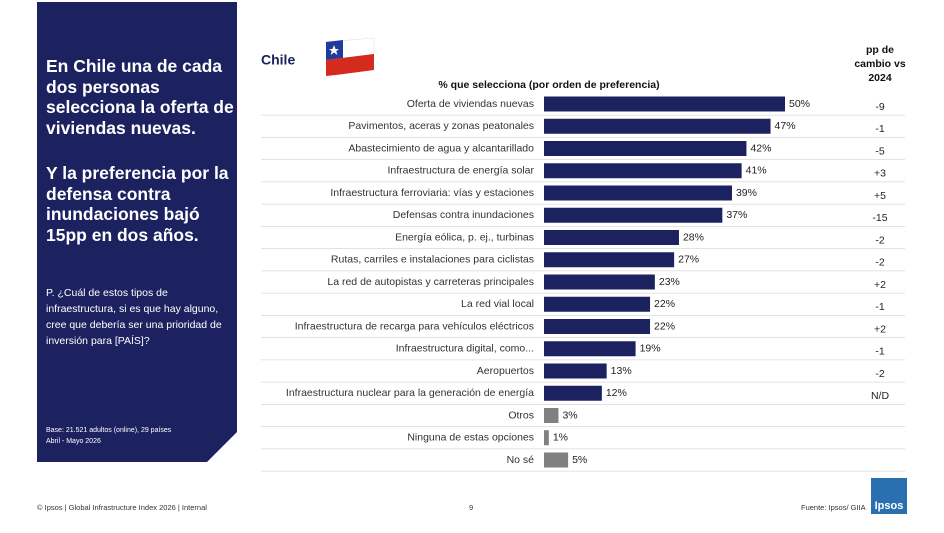 The image size is (944, 533). Describe the element at coordinates (350, 56) in the screenshot. I see `flag` at that location.